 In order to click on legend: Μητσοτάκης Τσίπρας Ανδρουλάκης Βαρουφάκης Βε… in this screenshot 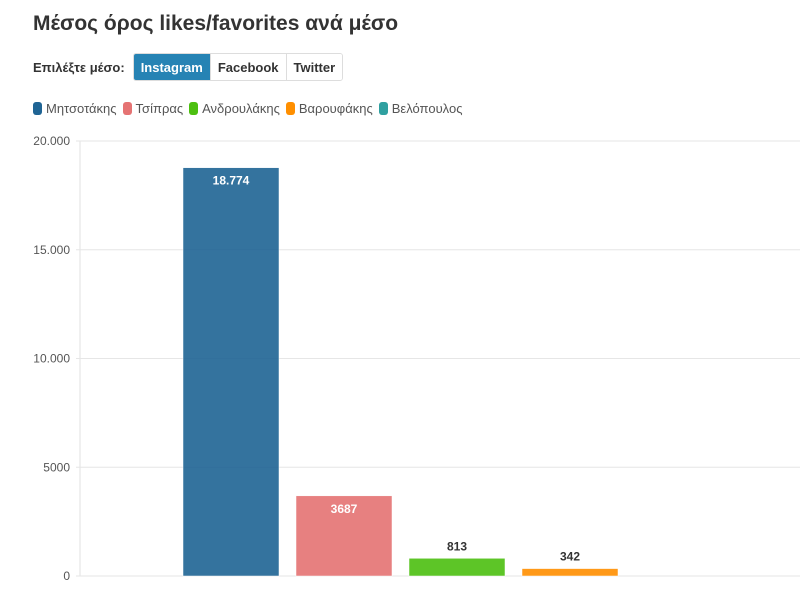, I will do `click(250, 108)`.